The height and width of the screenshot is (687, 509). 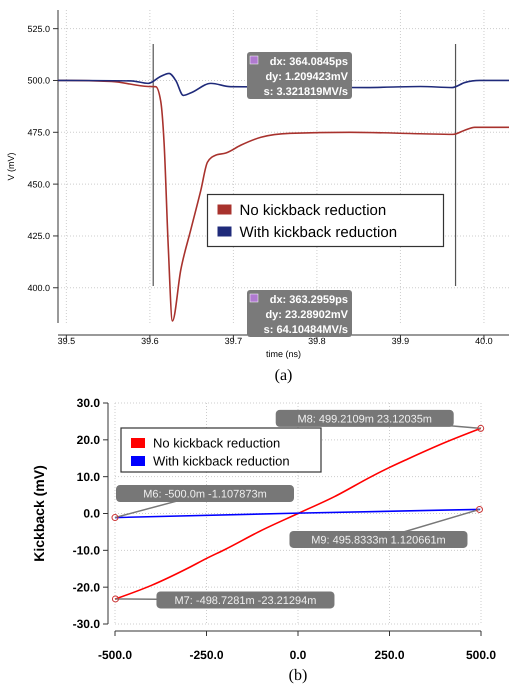 What do you see at coordinates (389, 655) in the screenshot?
I see `x-tick-label: 250.0` at bounding box center [389, 655].